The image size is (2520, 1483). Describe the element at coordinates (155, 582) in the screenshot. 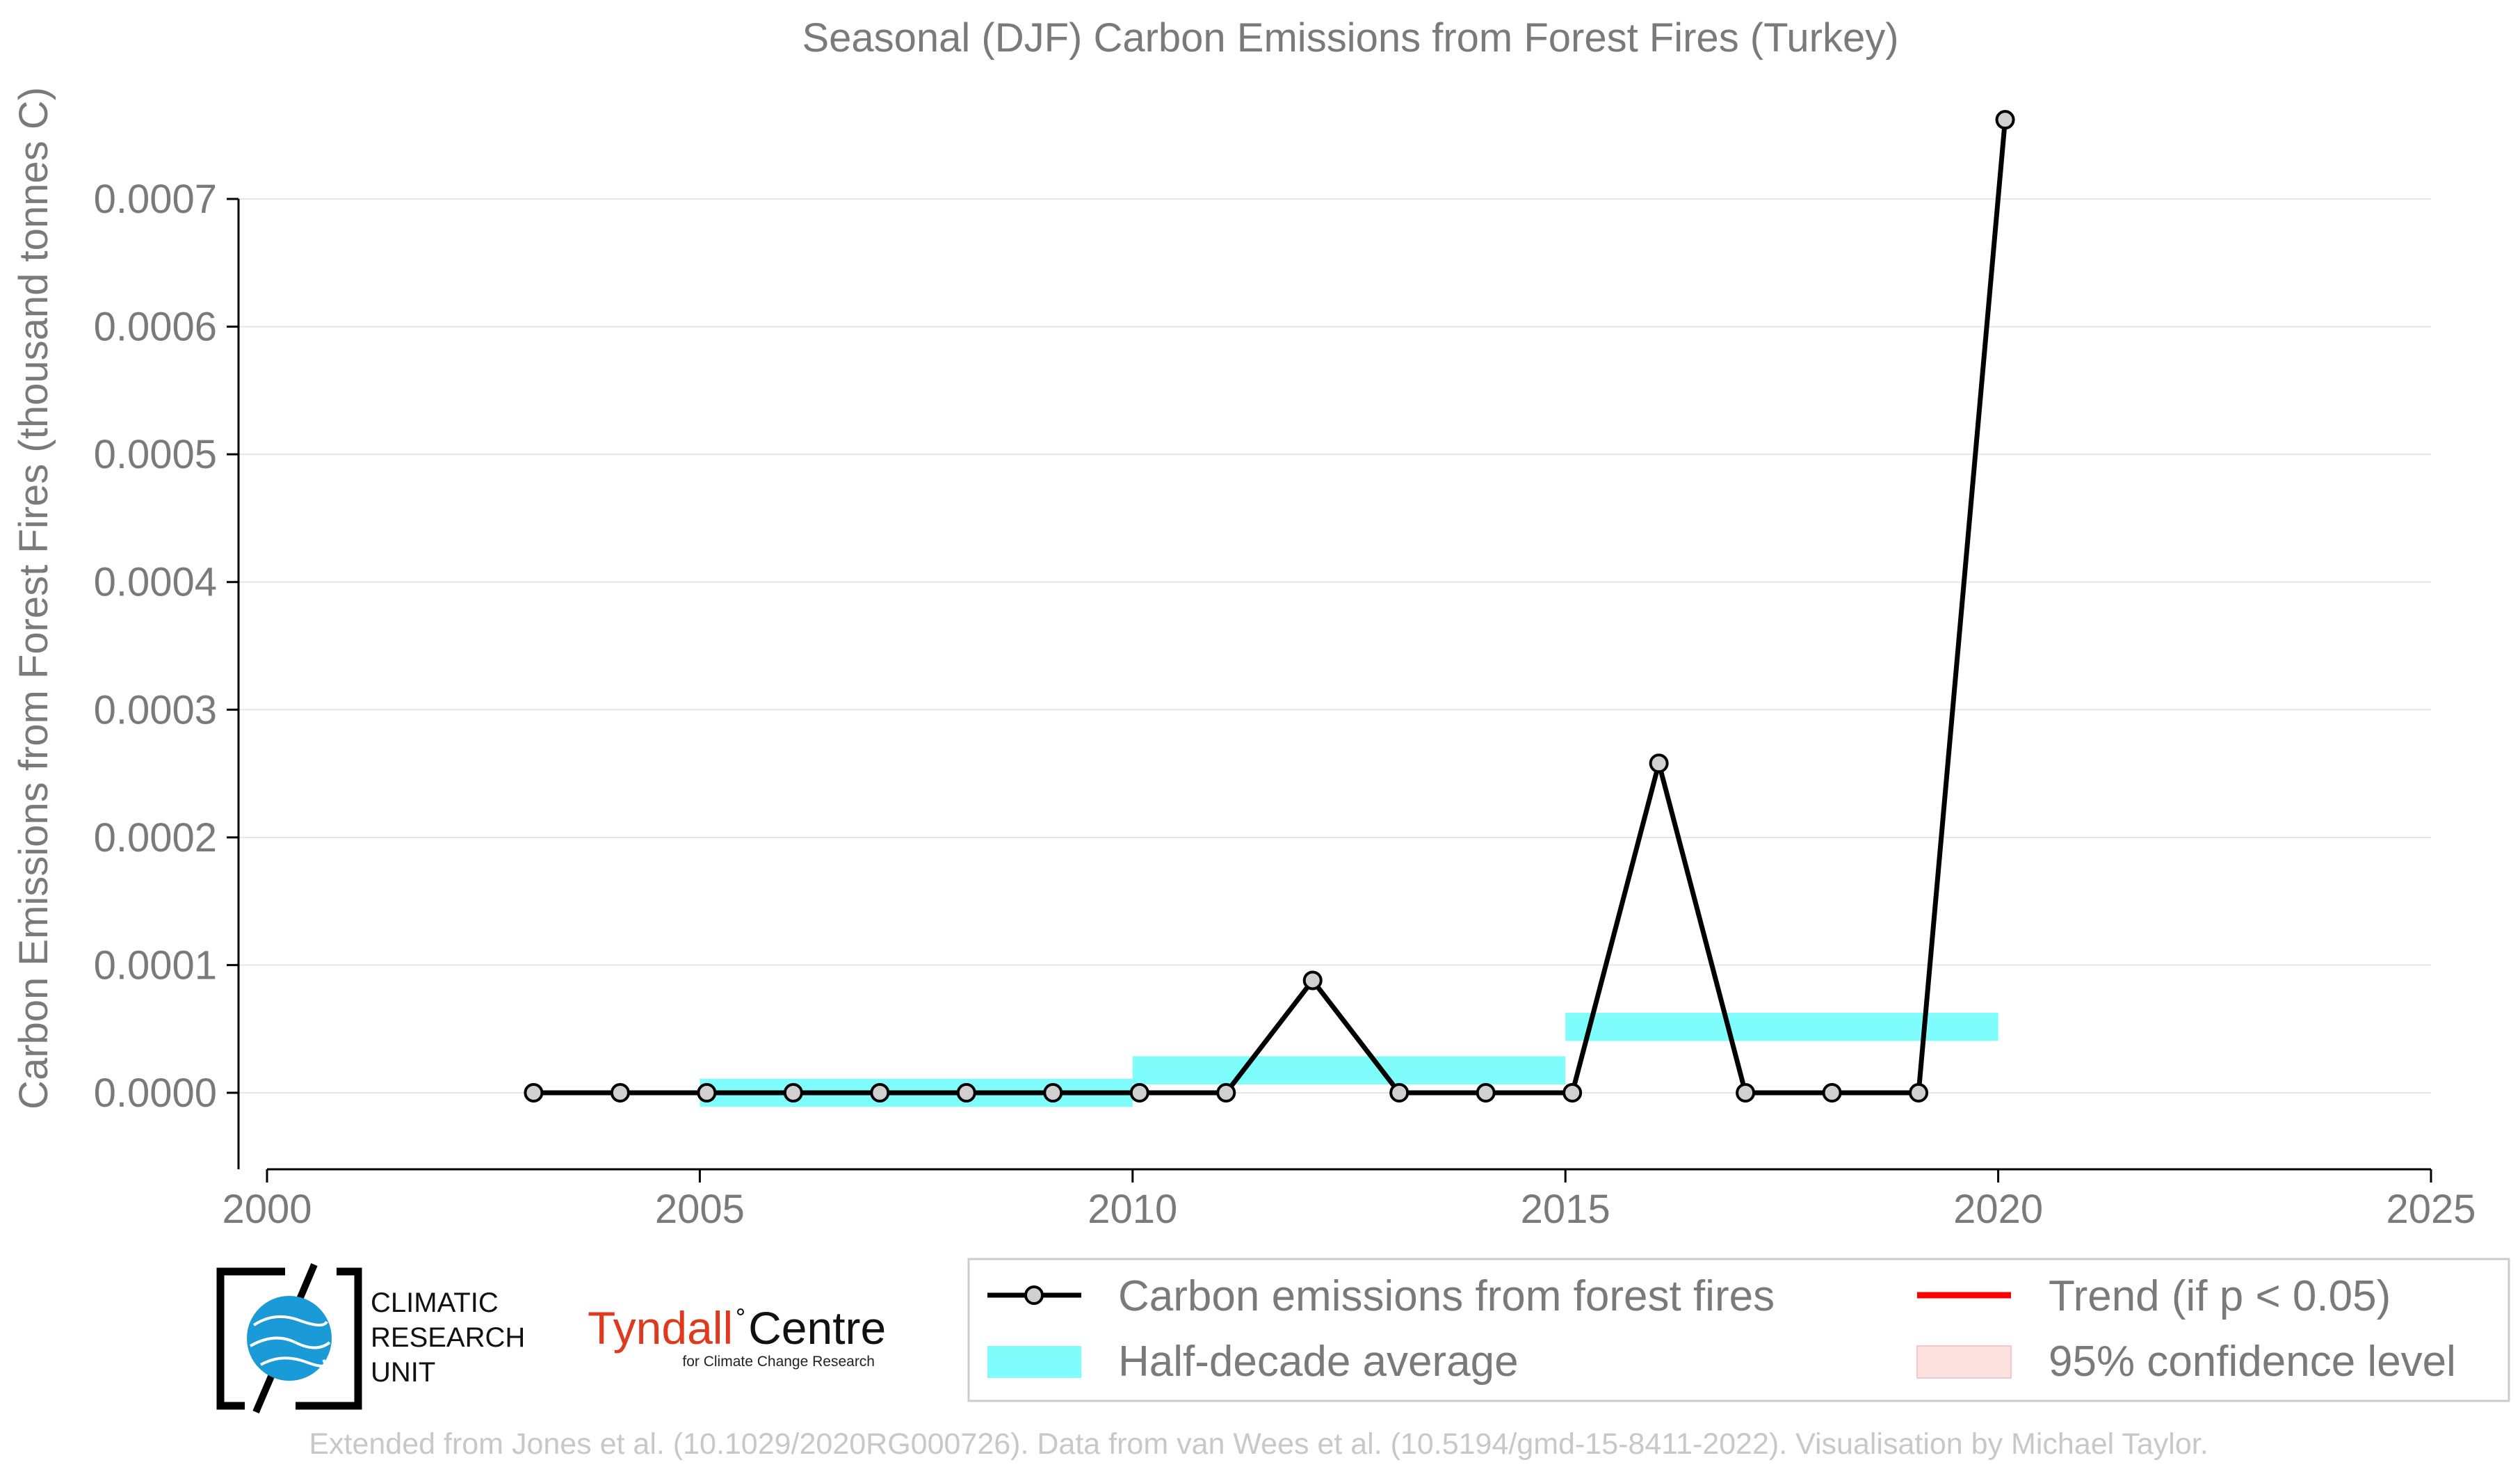

I see `y-tick-label: 0.0004` at that location.